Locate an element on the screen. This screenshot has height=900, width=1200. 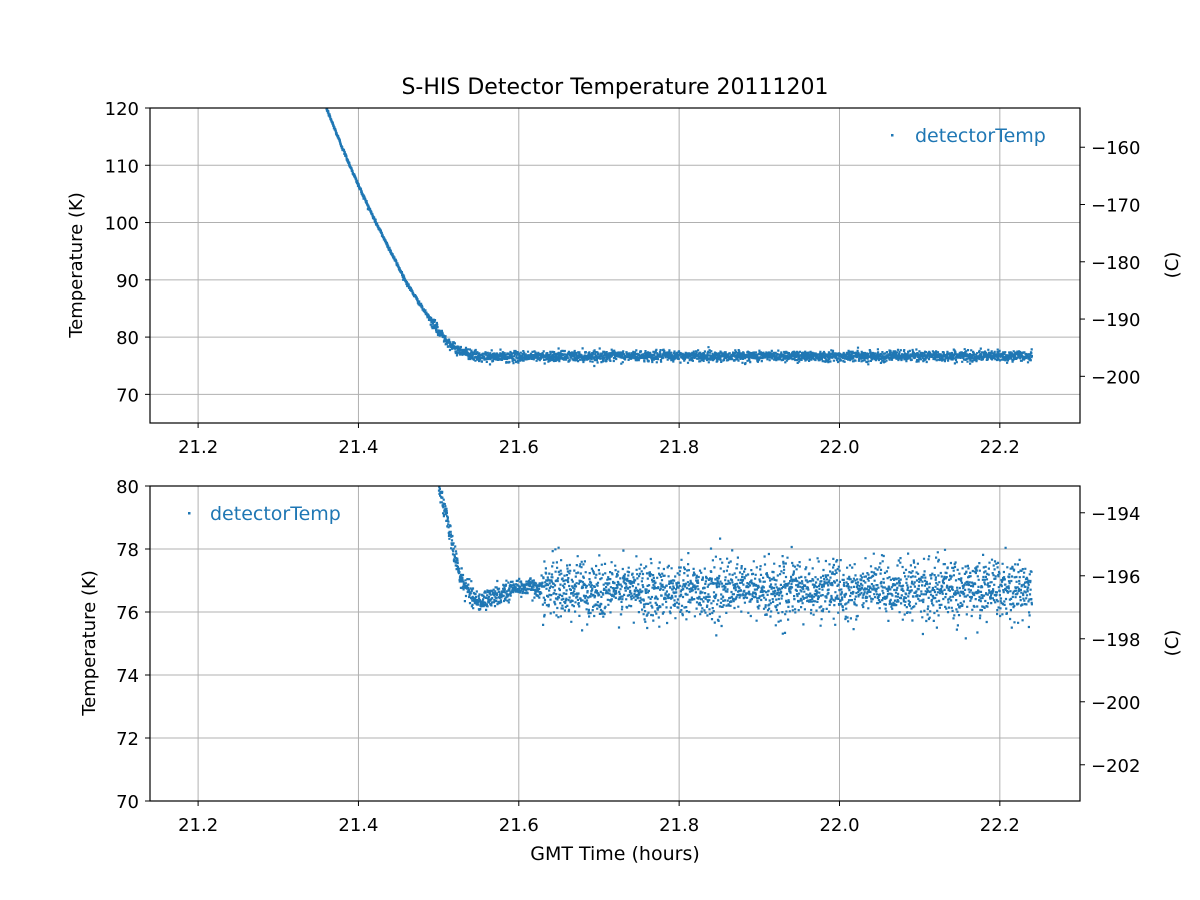
top-y-axis-label: Temperature (K) is located at coordinates (76, 265).